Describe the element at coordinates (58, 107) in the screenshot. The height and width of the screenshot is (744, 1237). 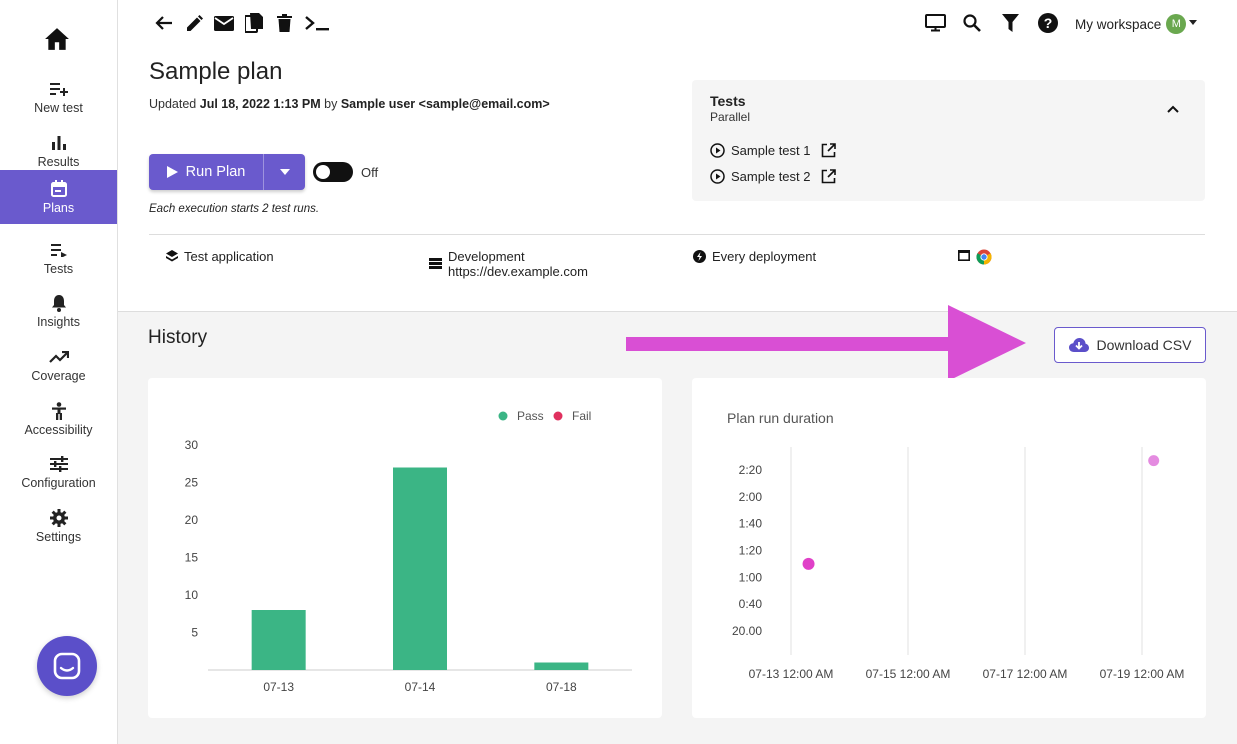
I see `sidebar-item-label: New test` at that location.